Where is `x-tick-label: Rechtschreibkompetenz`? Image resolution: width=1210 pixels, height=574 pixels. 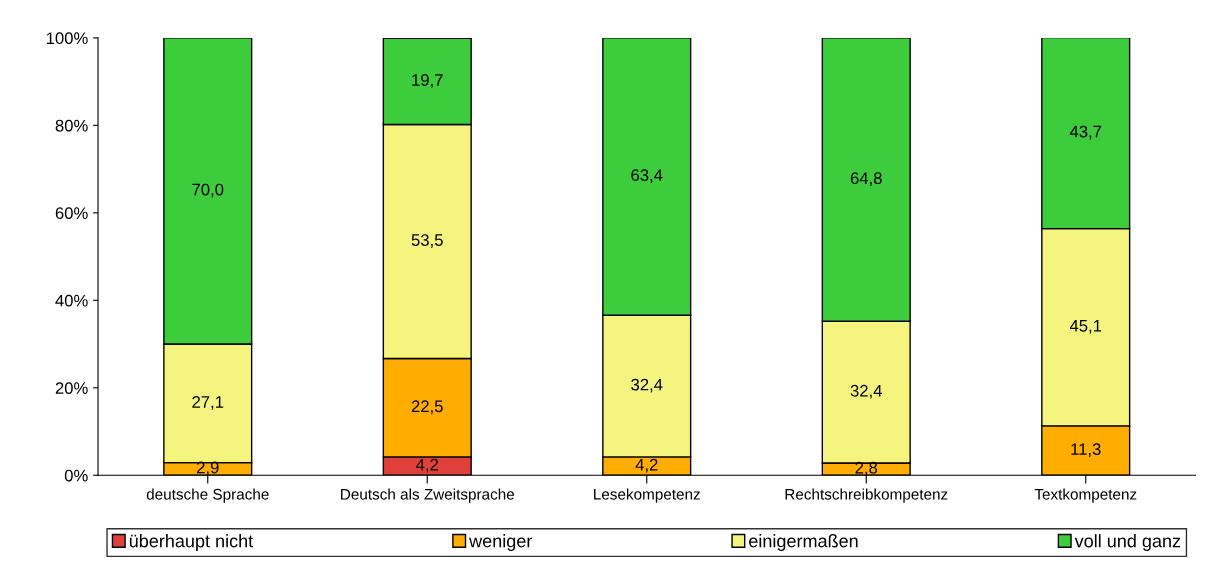 x-tick-label: Rechtschreibkompetenz is located at coordinates (866, 495).